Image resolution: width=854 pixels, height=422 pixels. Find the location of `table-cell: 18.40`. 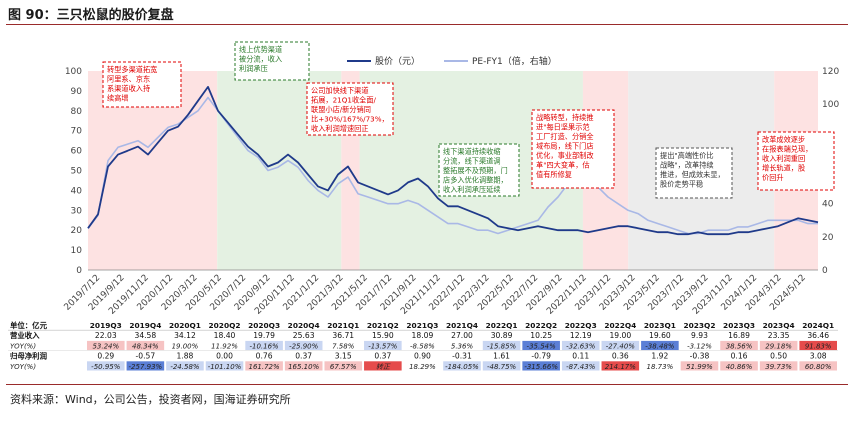

table-cell: 18.40 is located at coordinates (225, 335).